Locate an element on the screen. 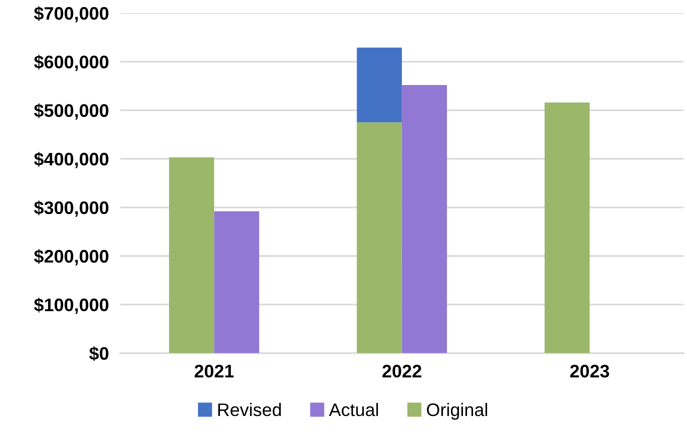 This screenshot has width=687, height=436. legend-label: Actual is located at coordinates (353, 409).